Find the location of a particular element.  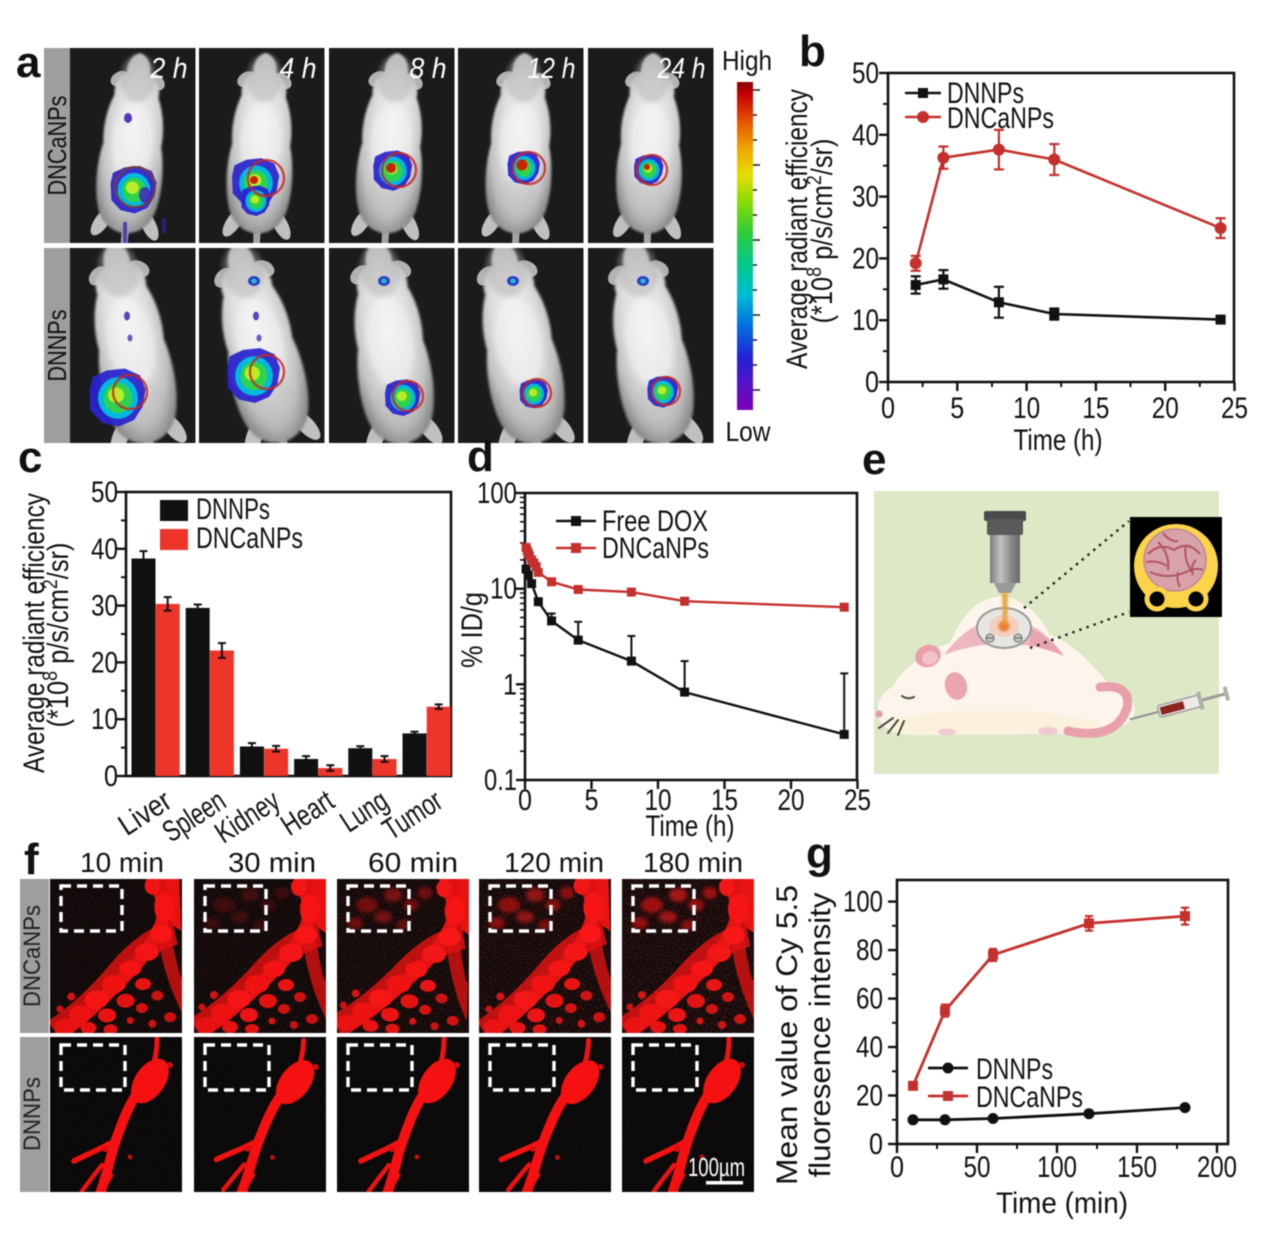

svg-text: 24 h is located at coordinates (681, 69).